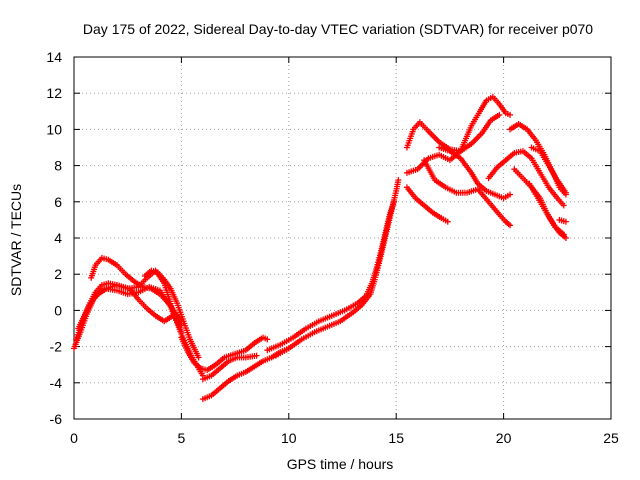  I want to click on y-tick-label: 2, so click(58, 274).